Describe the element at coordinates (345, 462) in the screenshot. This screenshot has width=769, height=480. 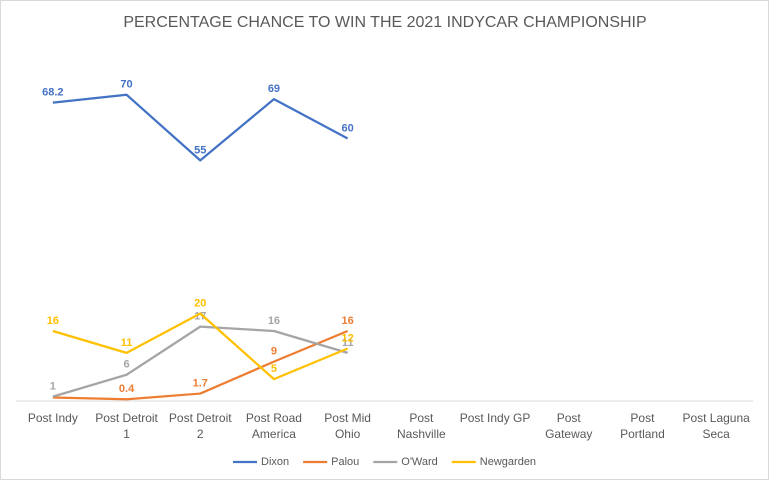
I see `legend-label: Palou` at that location.